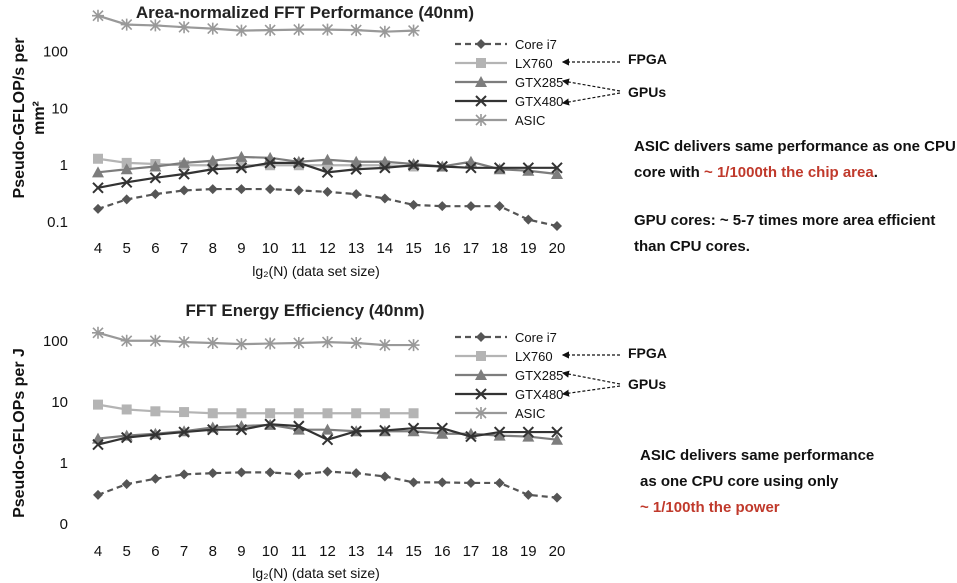 Image resolution: width=957 pixels, height=583 pixels. What do you see at coordinates (98, 248) in the screenshot?
I see `chart1-x-tick-label: 4` at bounding box center [98, 248].